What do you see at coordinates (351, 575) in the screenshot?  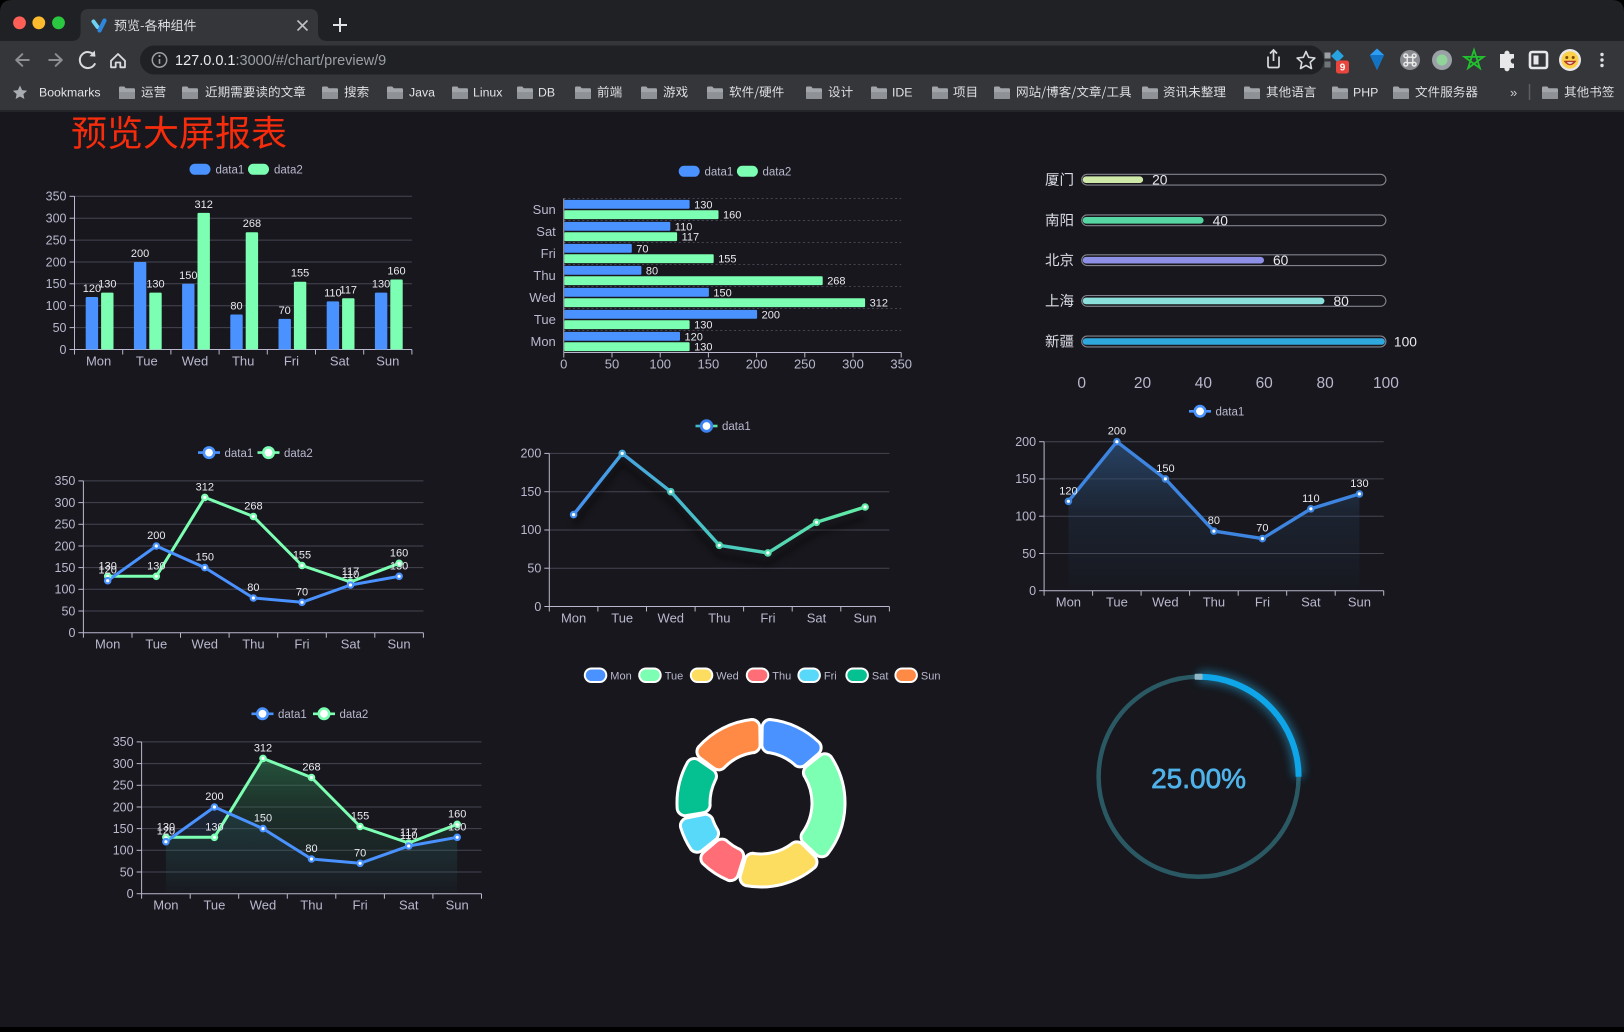 I see `svg-text: 110` at bounding box center [351, 575].